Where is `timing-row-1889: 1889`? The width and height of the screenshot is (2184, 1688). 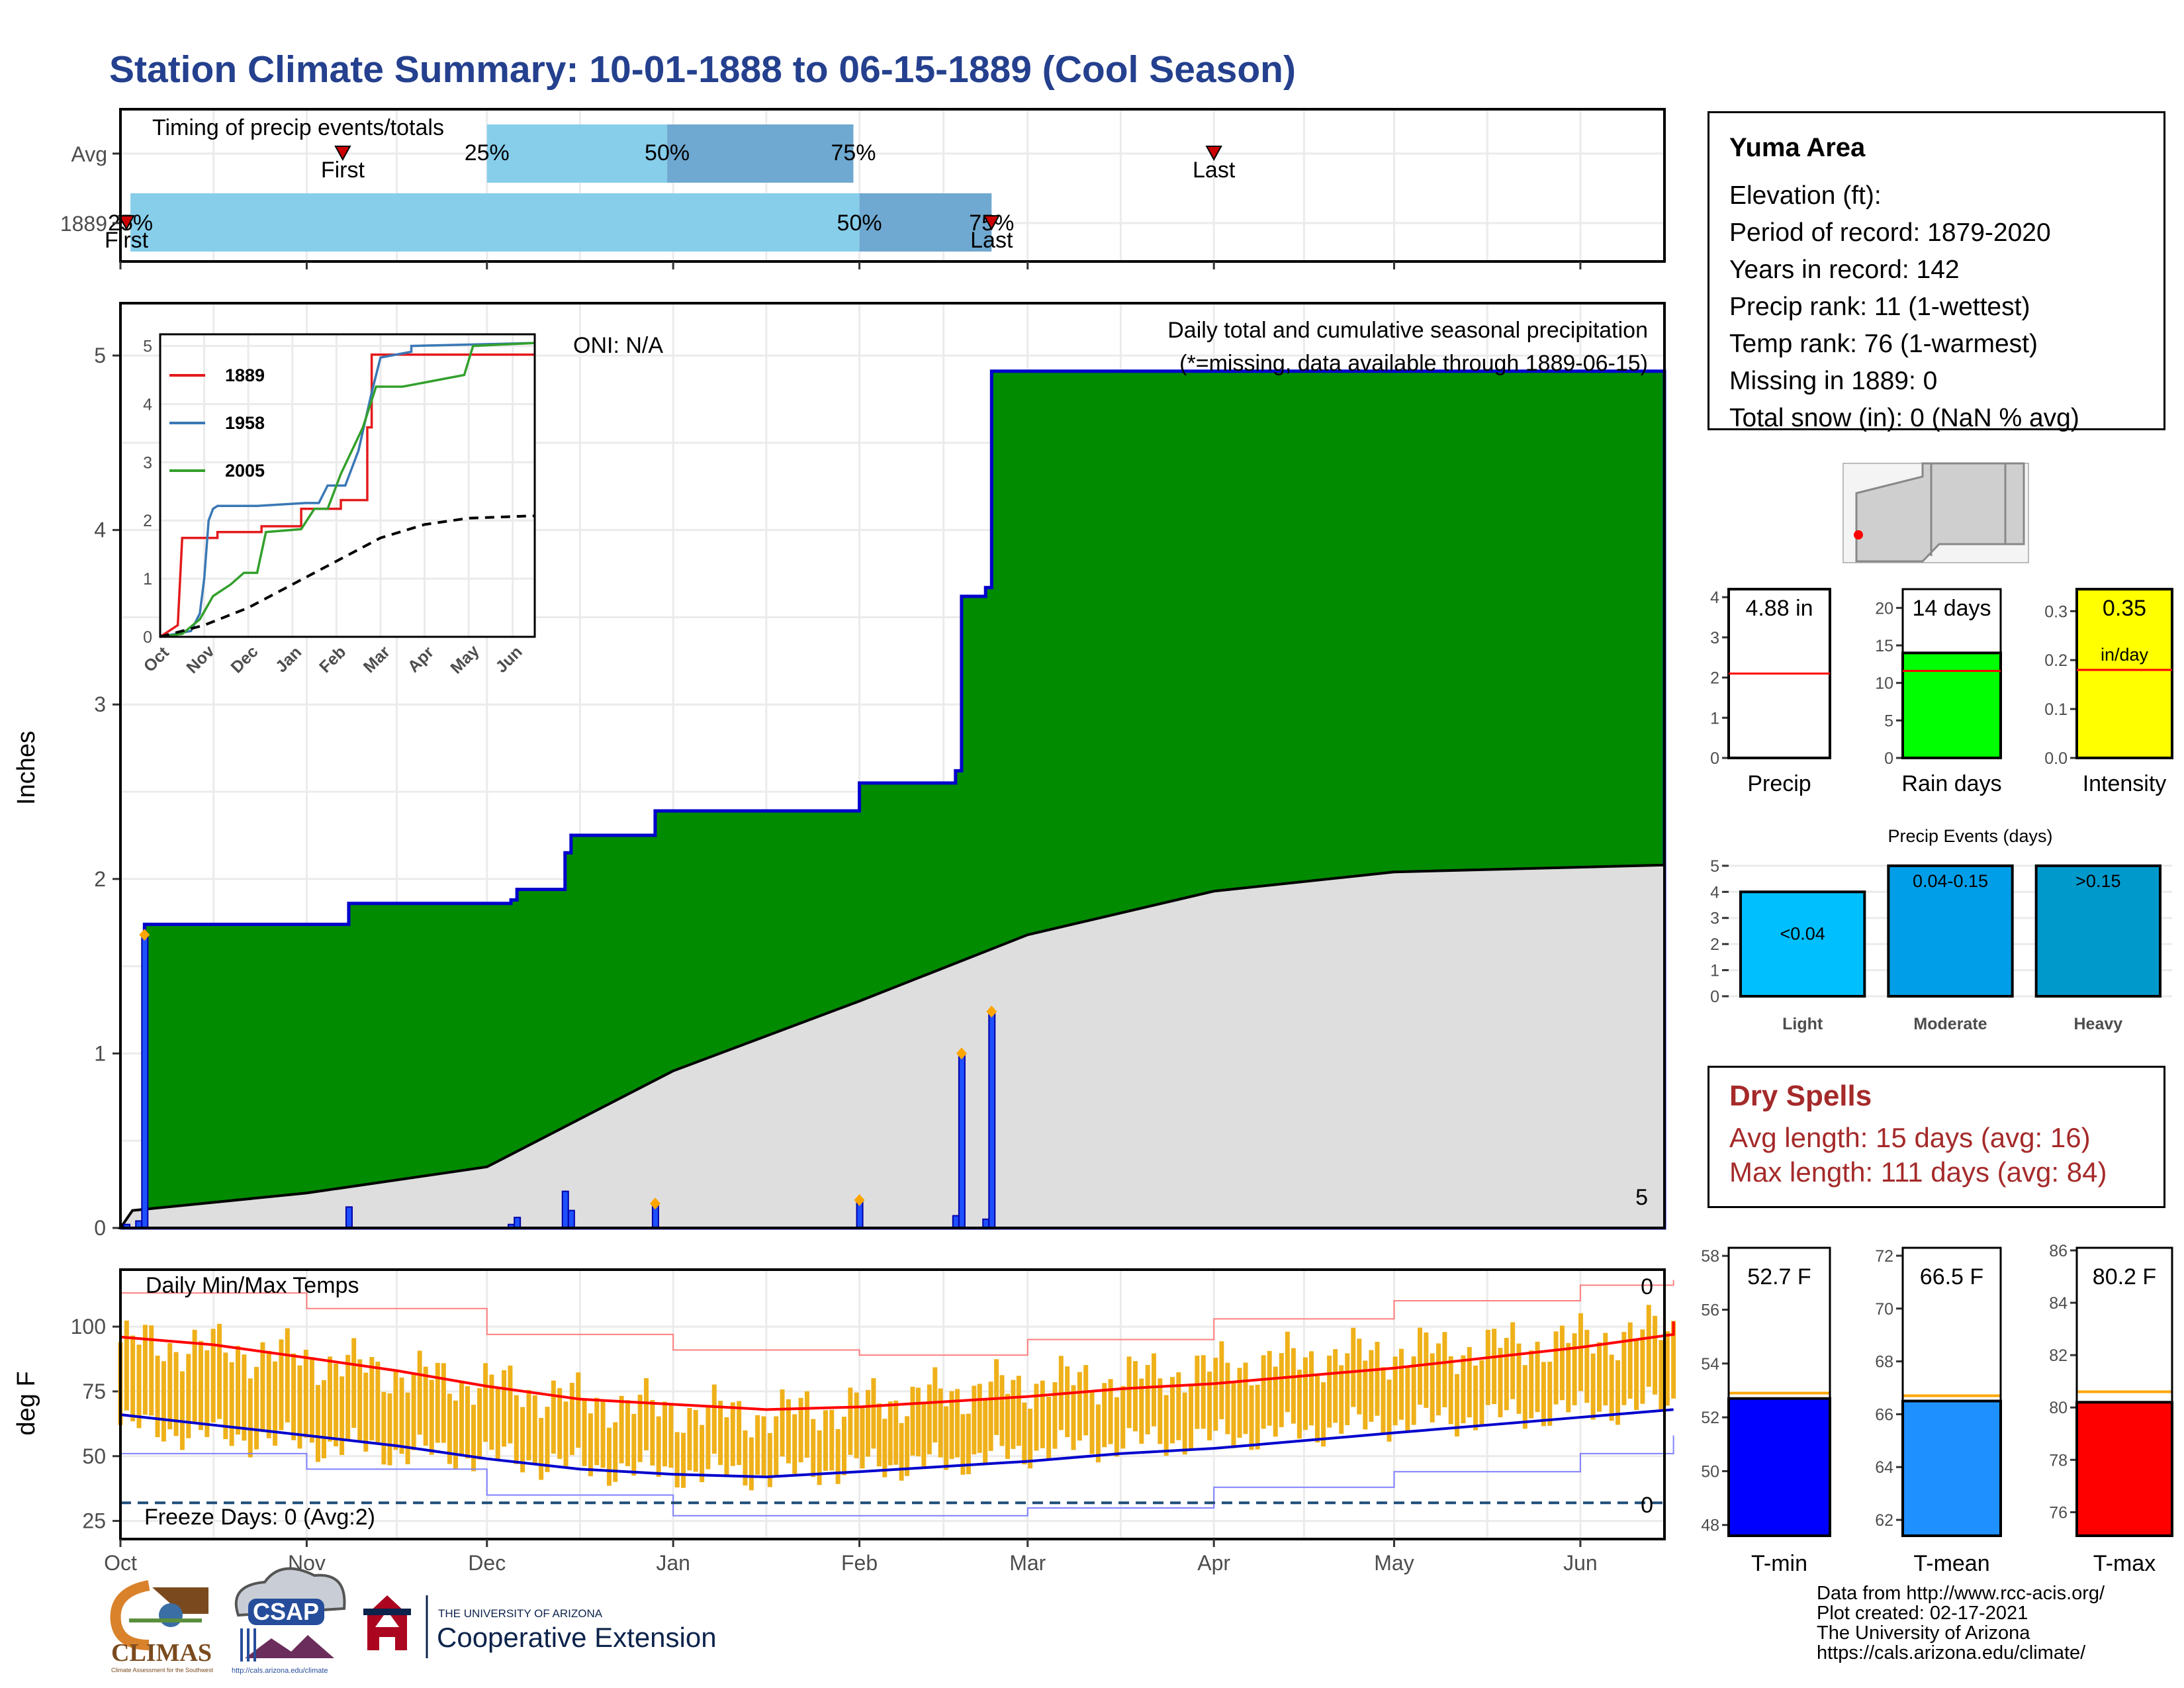
timing-row-1889: 1889 is located at coordinates (83, 224).